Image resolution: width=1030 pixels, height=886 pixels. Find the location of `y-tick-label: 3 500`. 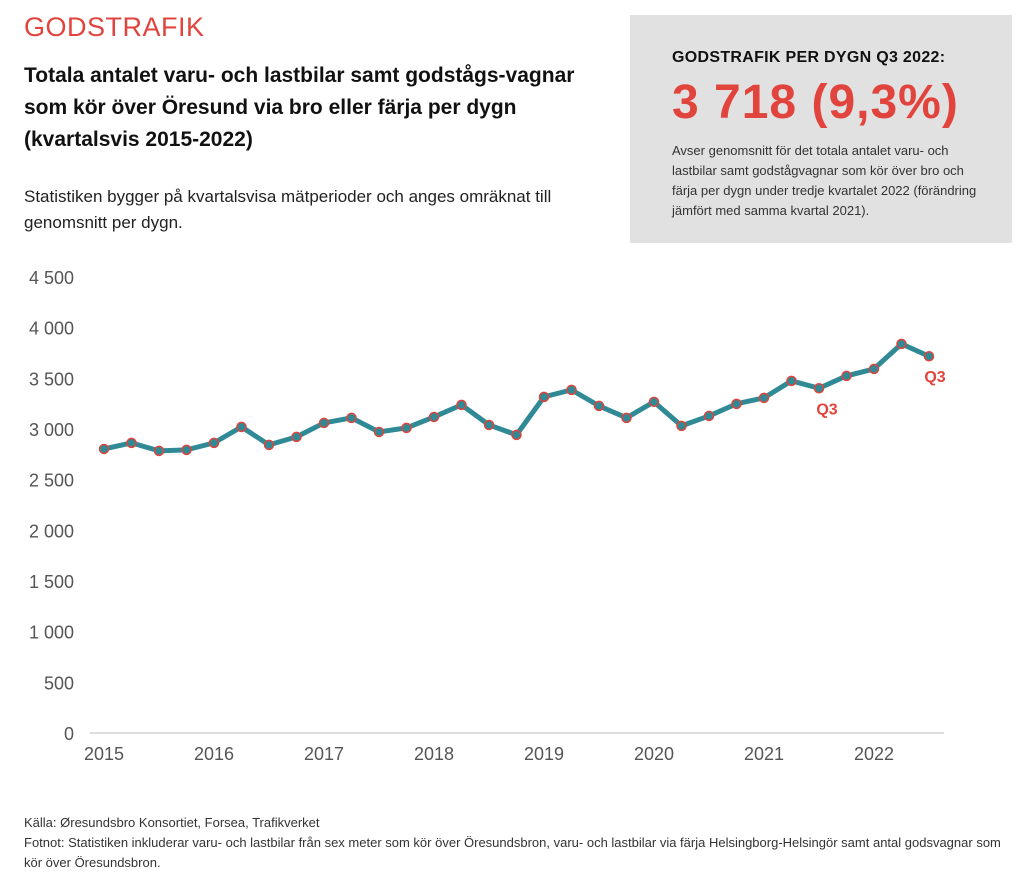

y-tick-label: 3 500 is located at coordinates (51, 379).